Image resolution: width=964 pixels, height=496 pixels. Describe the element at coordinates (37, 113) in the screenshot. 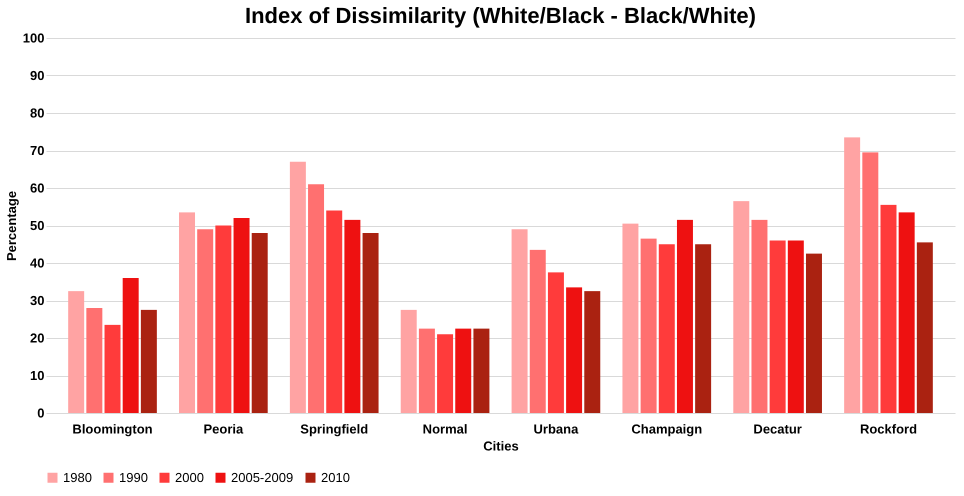

I see `y-tick-label: 80` at that location.